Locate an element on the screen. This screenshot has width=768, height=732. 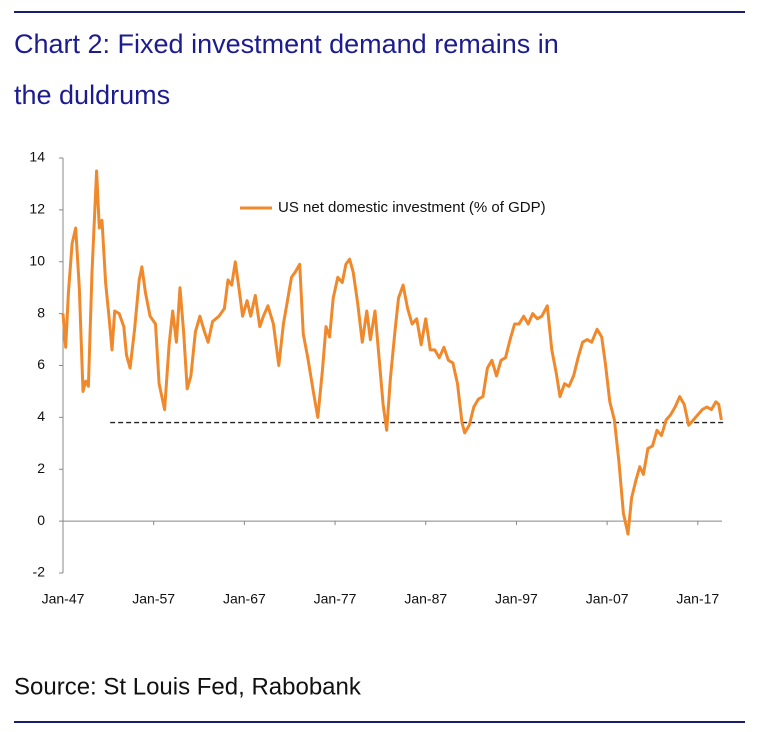
y-tick-label: 4 is located at coordinates (41, 416).